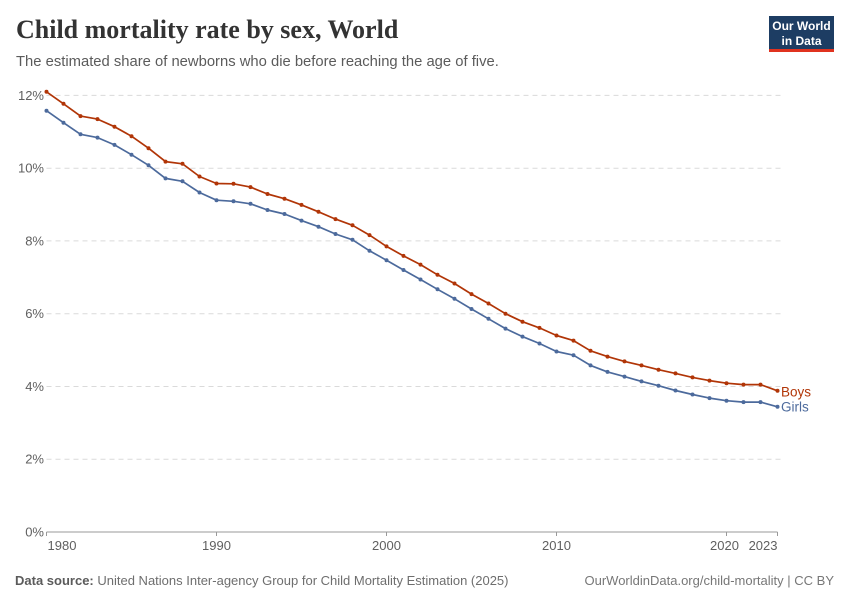  I want to click on svg-text: Girls, so click(795, 407).